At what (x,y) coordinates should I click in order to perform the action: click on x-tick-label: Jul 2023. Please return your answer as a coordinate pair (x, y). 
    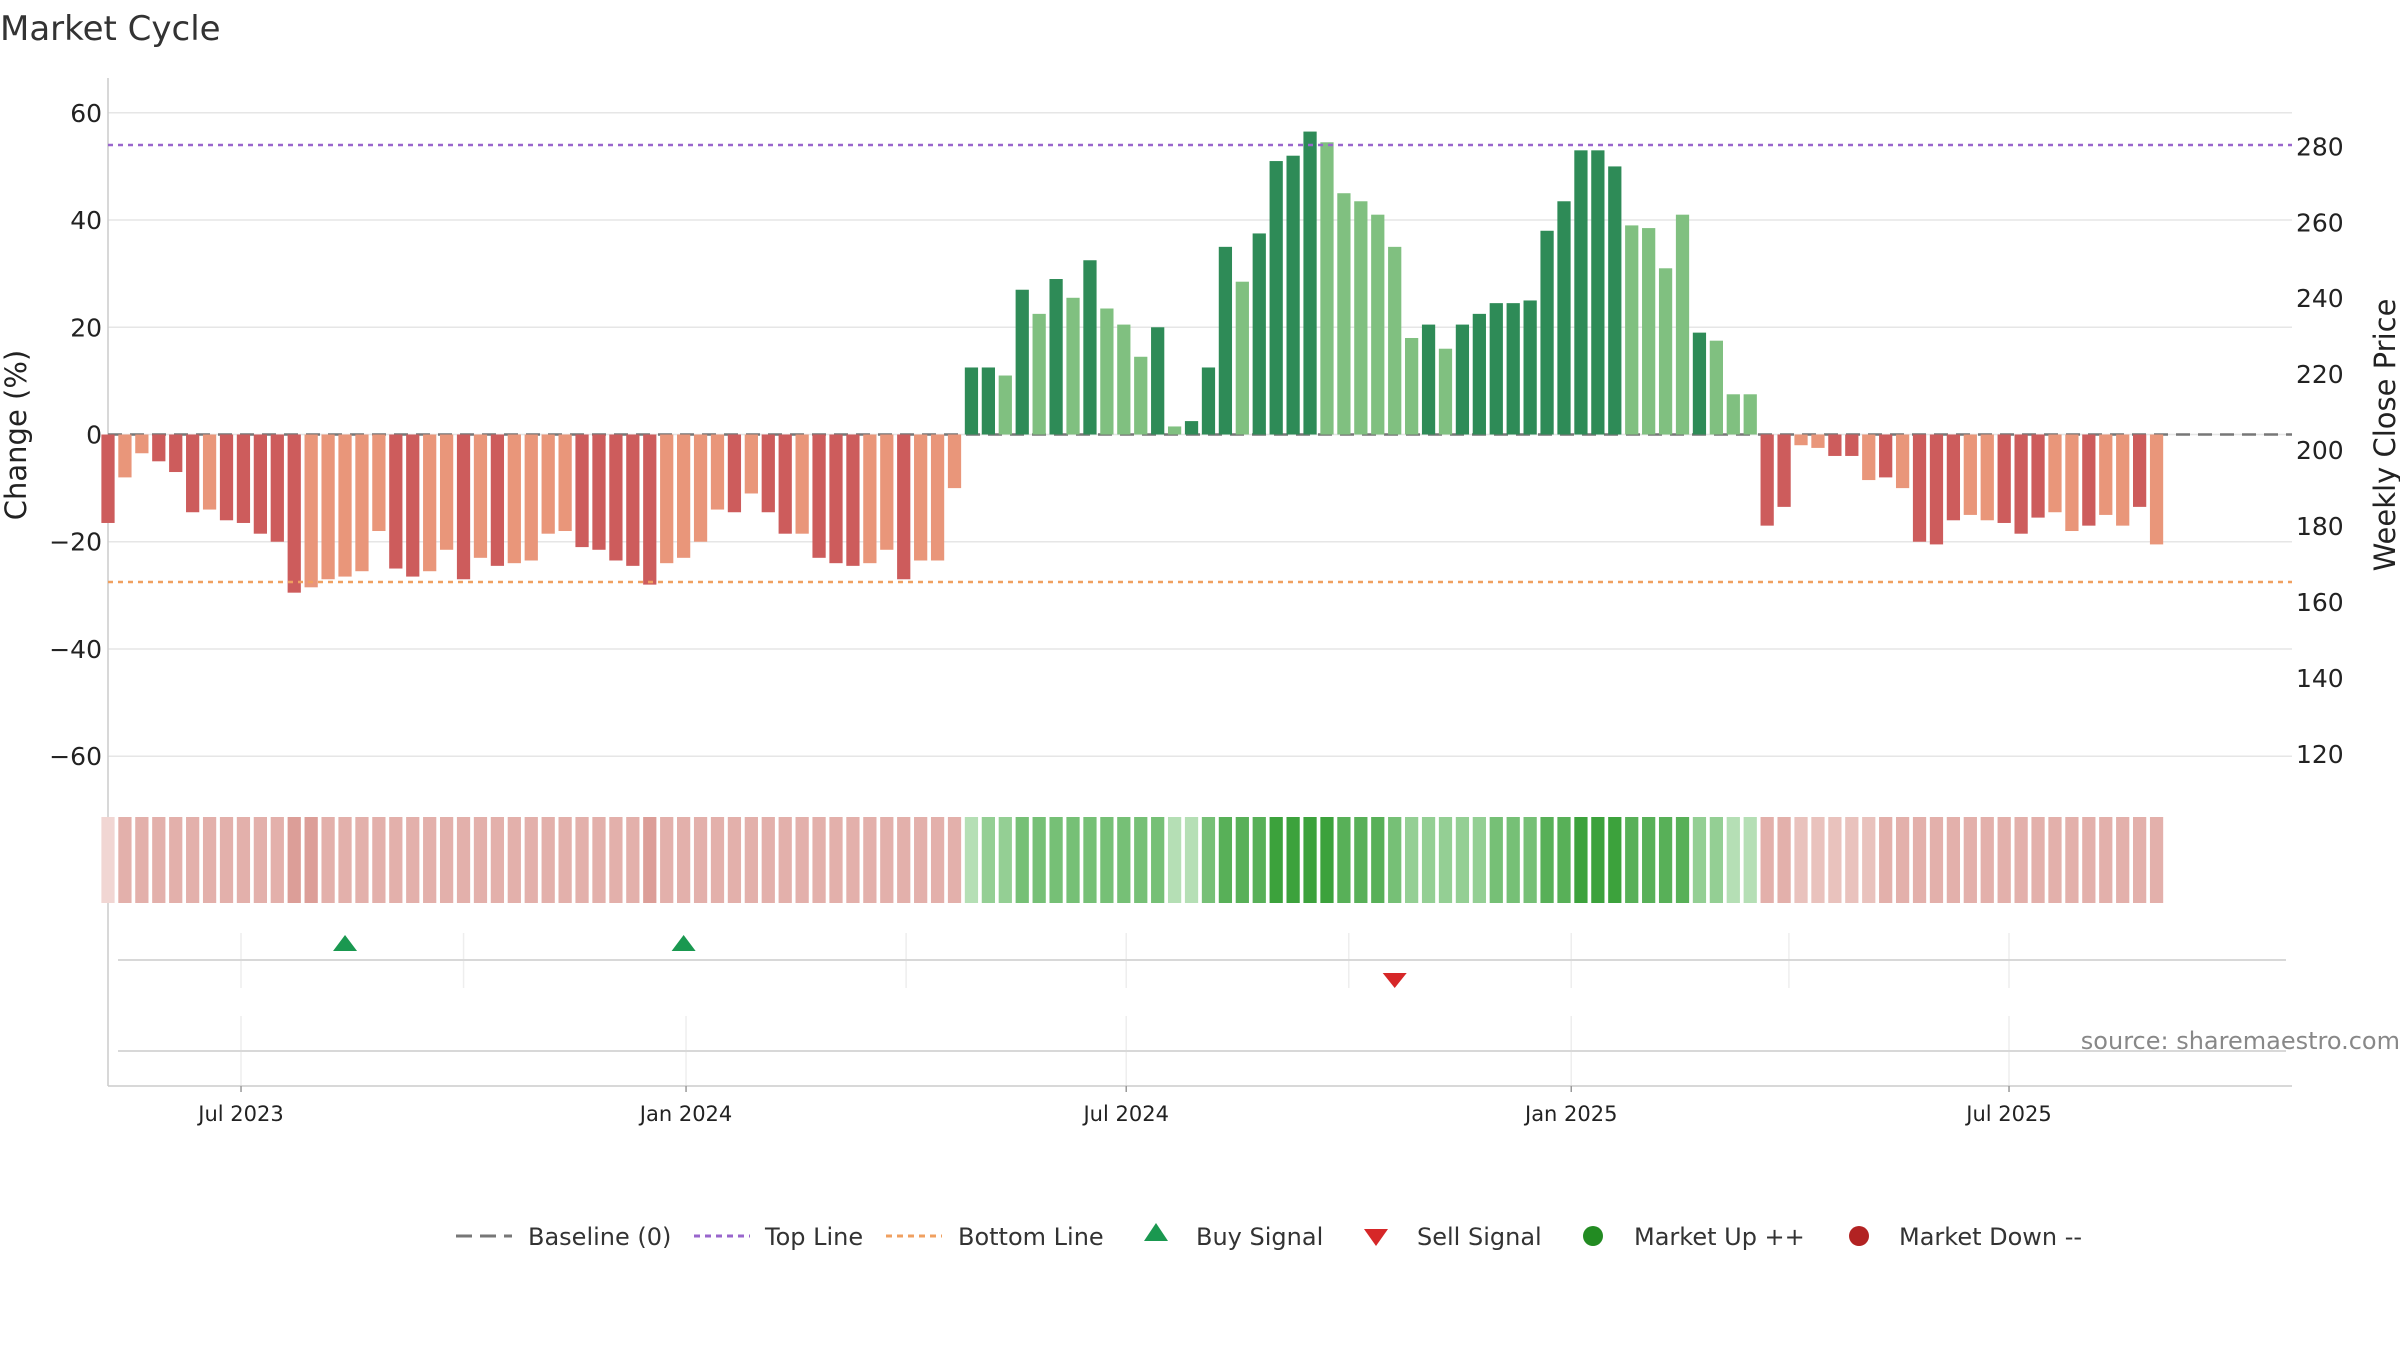
    Looking at the image, I should click on (239, 1114).